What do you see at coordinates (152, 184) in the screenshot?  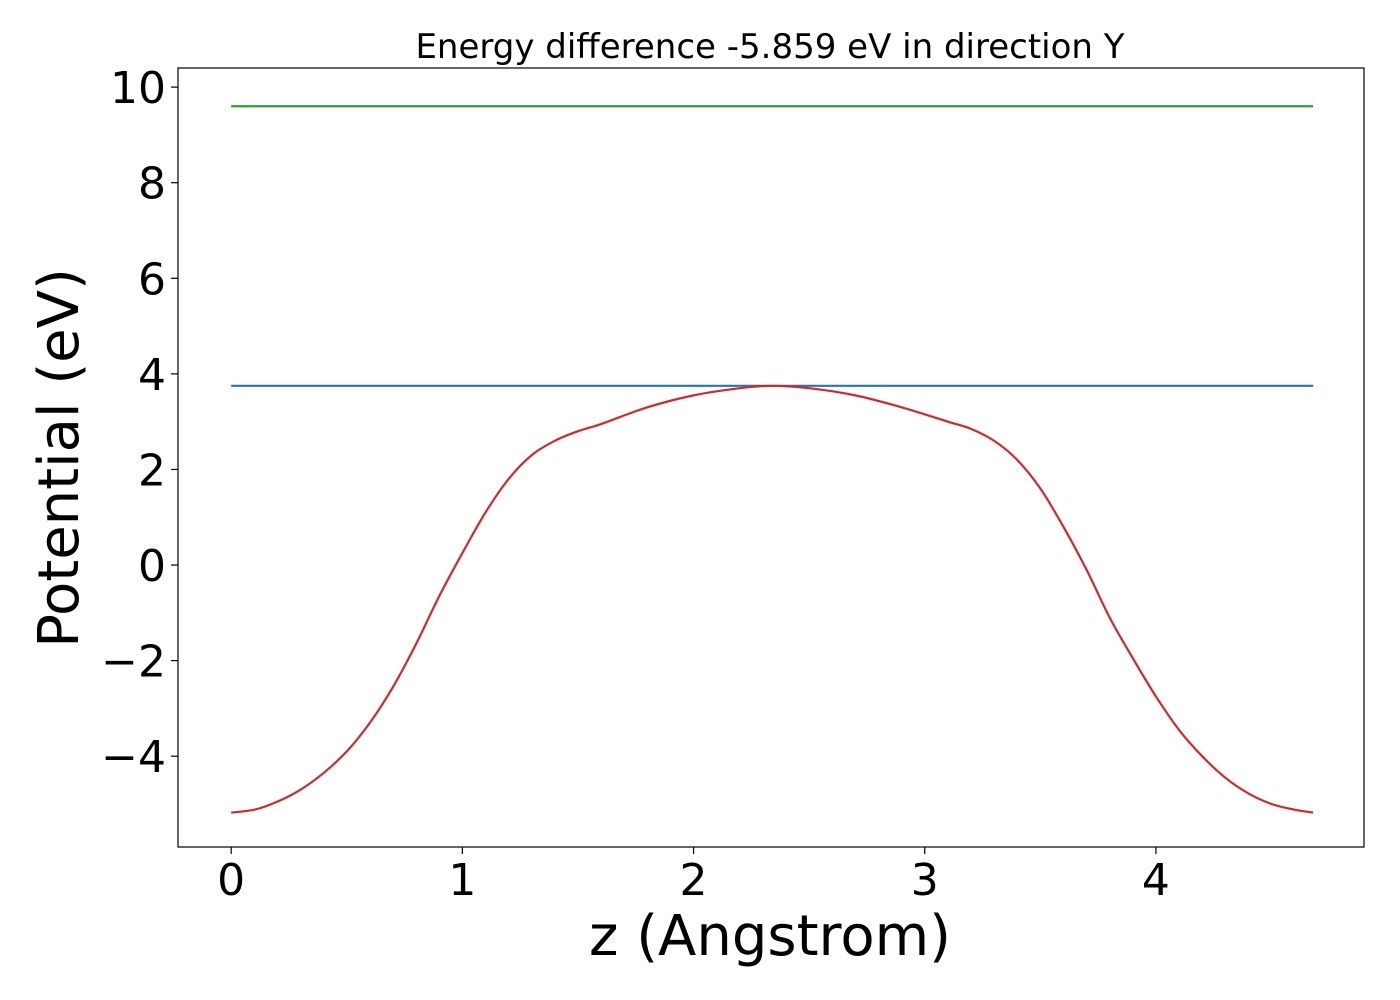 I see `y-tick-label: 8` at bounding box center [152, 184].